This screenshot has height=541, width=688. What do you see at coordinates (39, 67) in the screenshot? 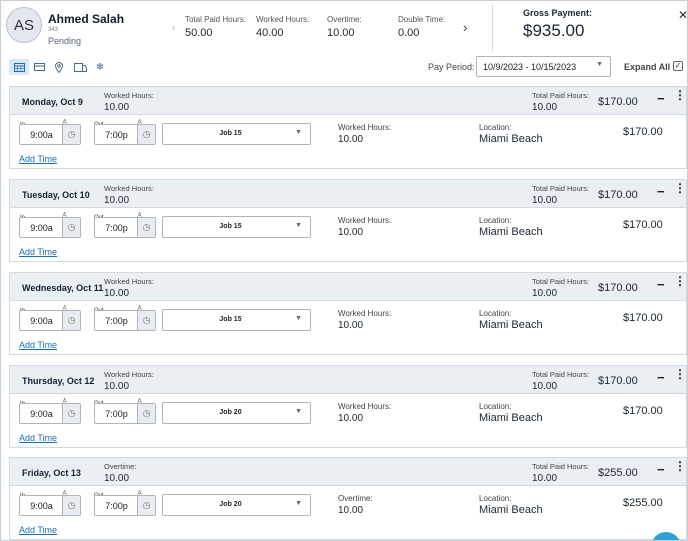
I see `card-icon` at bounding box center [39, 67].